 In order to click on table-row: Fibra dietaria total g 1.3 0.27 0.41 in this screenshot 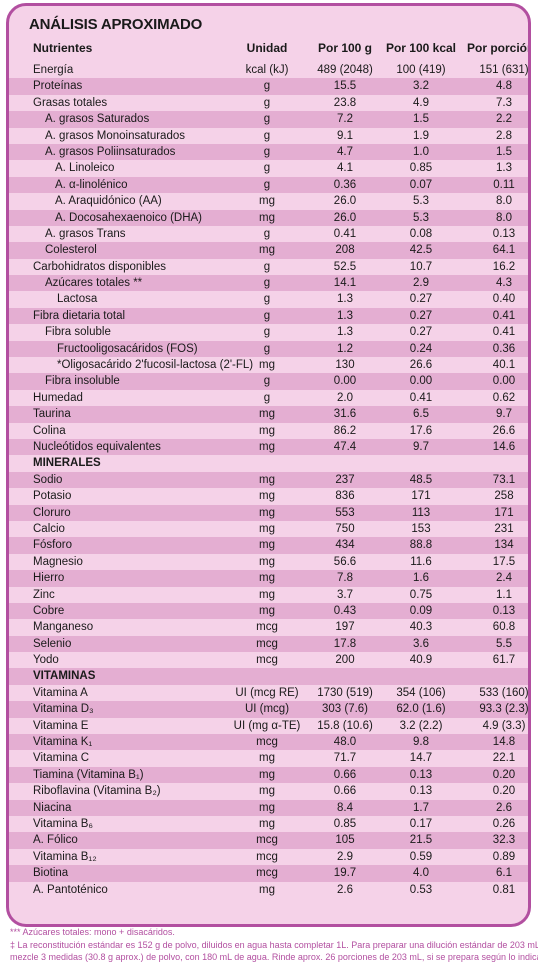, I will do `click(268, 316)`.